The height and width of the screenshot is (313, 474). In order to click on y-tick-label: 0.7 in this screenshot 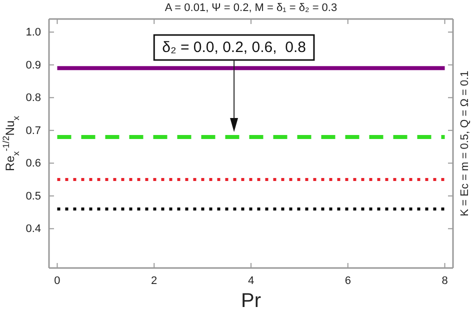, I will do `click(33, 130)`.